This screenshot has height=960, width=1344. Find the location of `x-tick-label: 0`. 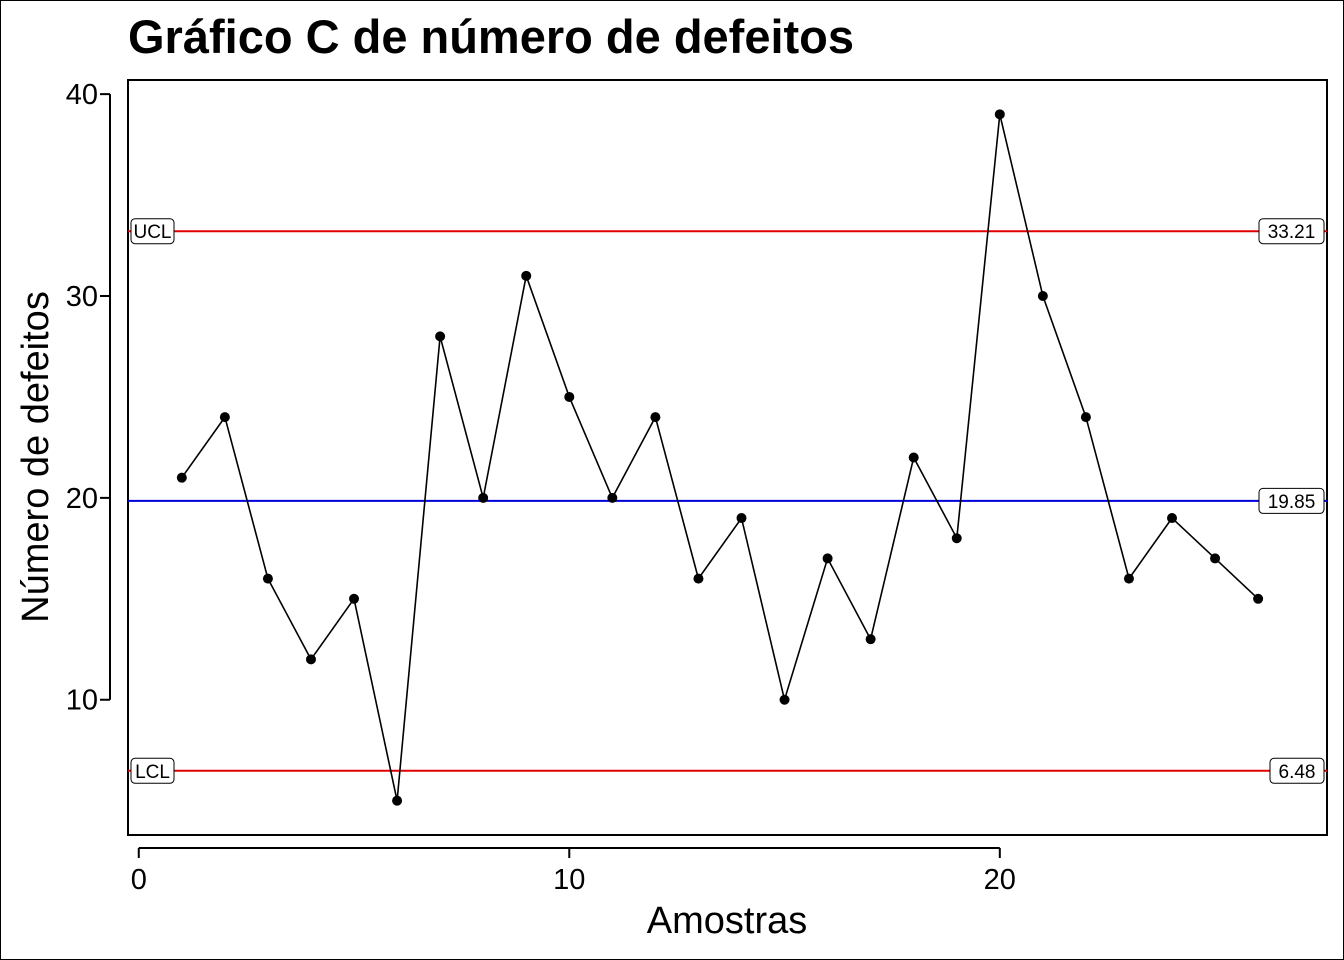

x-tick-label: 0 is located at coordinates (139, 880).